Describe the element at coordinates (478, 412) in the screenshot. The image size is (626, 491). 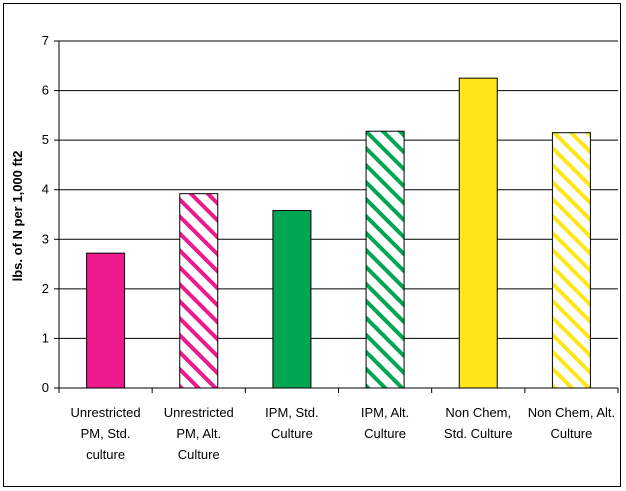
I see `x-category-label: Non Chem,` at that location.